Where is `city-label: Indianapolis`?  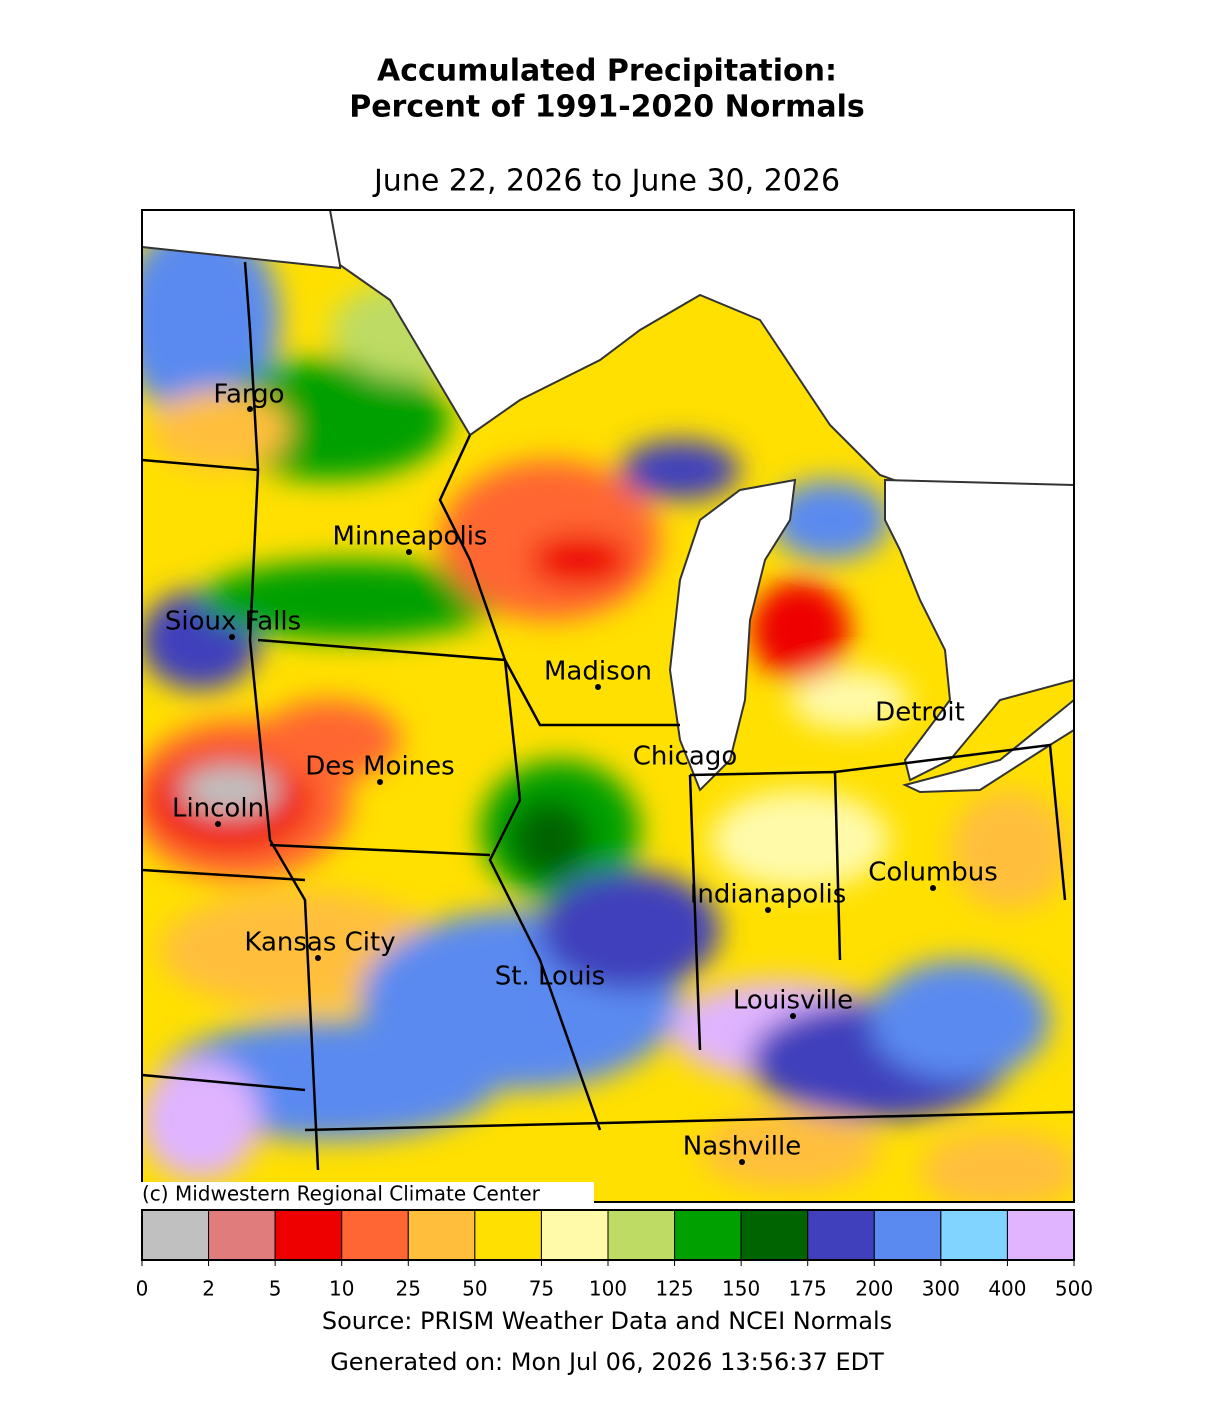 city-label: Indianapolis is located at coordinates (768, 895).